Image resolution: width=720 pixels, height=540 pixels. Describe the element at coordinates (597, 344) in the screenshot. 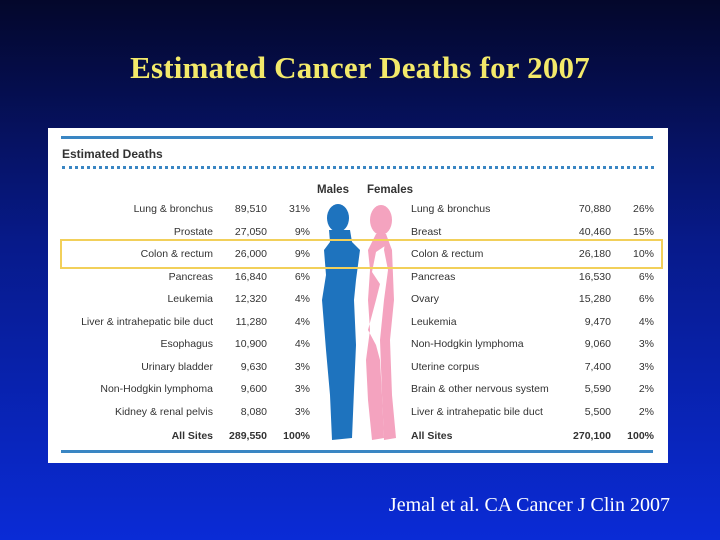

I see `female-deaths: 9,060` at that location.